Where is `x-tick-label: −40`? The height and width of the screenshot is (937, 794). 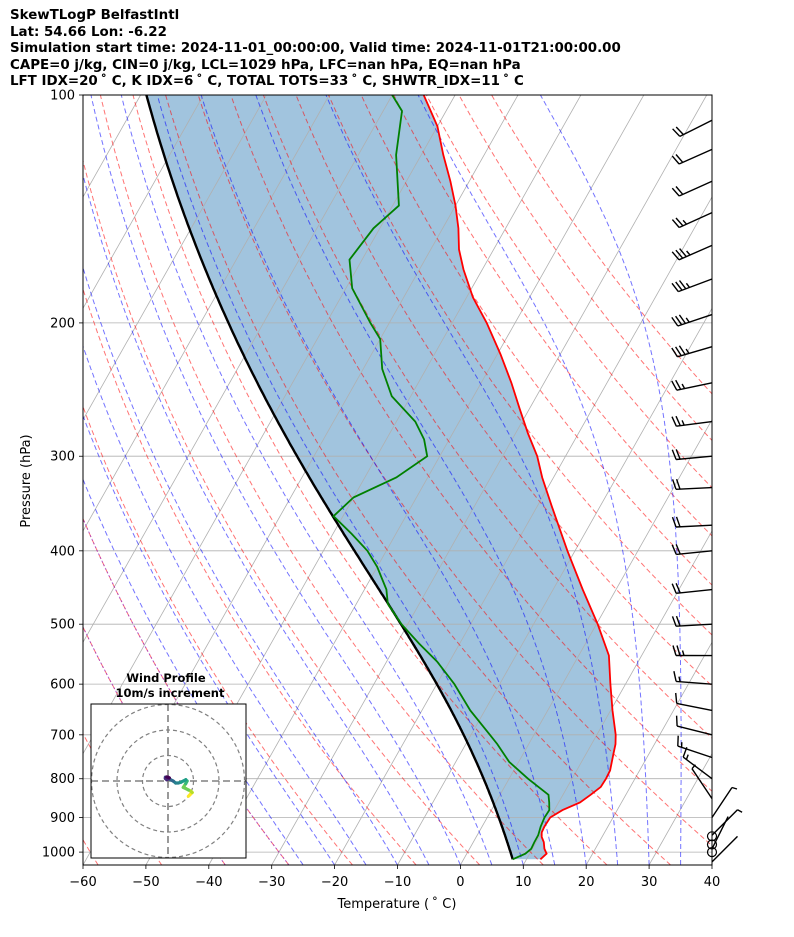
x-tick-label: −40 is located at coordinates (208, 882).